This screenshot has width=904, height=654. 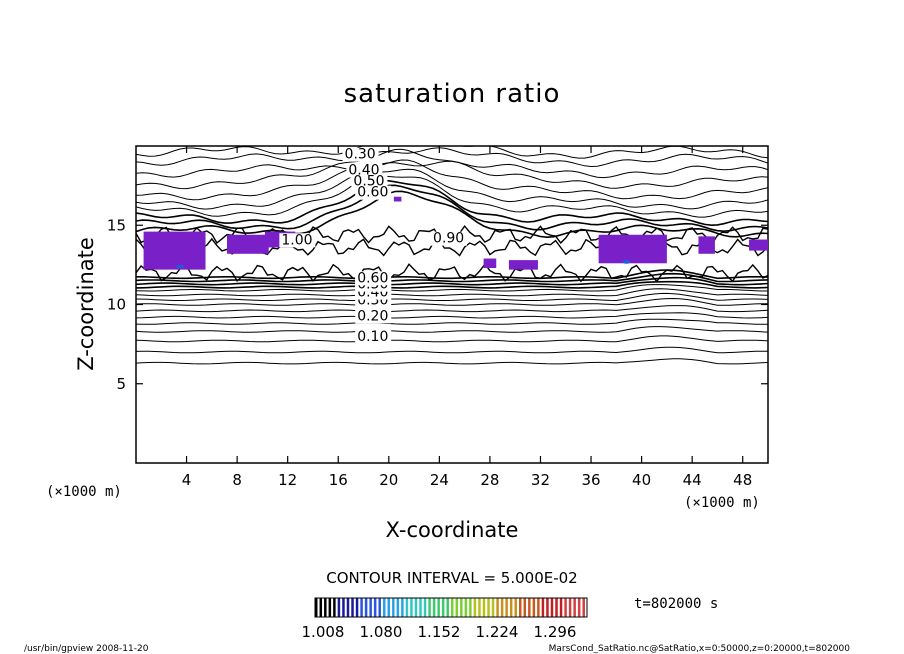 I want to click on x-axis-label: X-coordinate, so click(x=452, y=530).